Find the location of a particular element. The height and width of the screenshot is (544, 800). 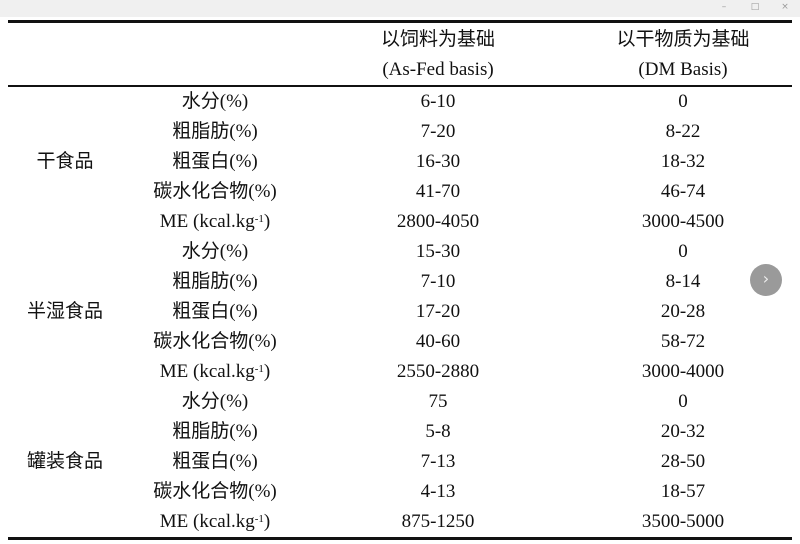

dm-value: 18-32 is located at coordinates (683, 162).